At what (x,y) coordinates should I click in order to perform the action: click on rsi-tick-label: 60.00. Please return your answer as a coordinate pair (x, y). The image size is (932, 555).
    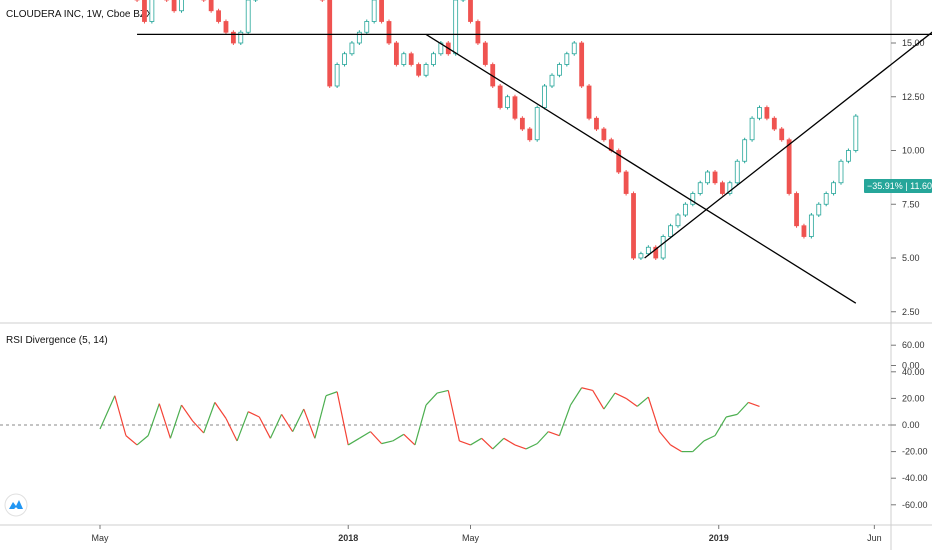
    Looking at the image, I should click on (913, 345).